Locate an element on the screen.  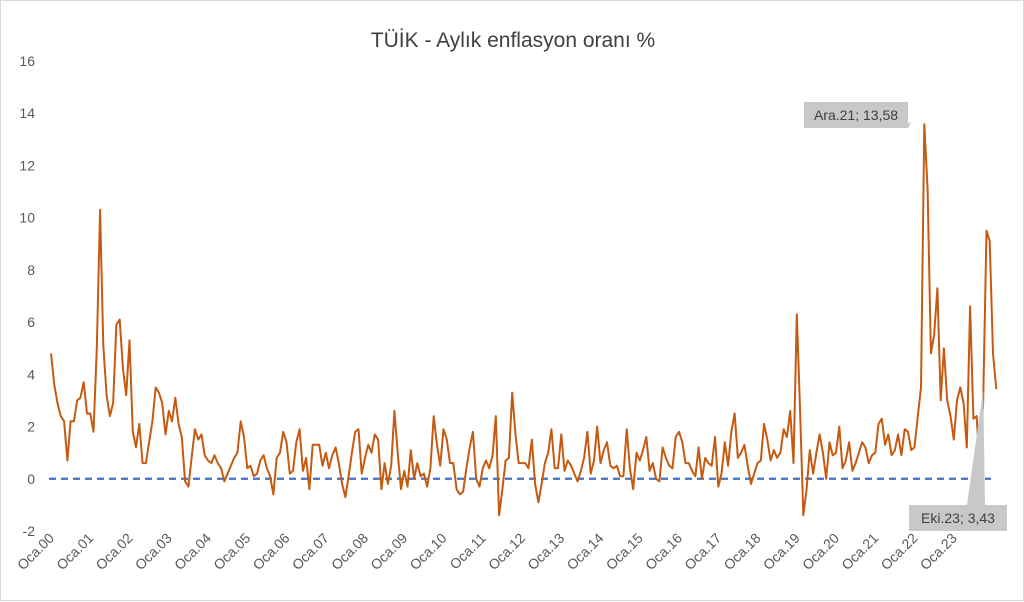
x-tick-label: Oca.16 is located at coordinates (663, 551).